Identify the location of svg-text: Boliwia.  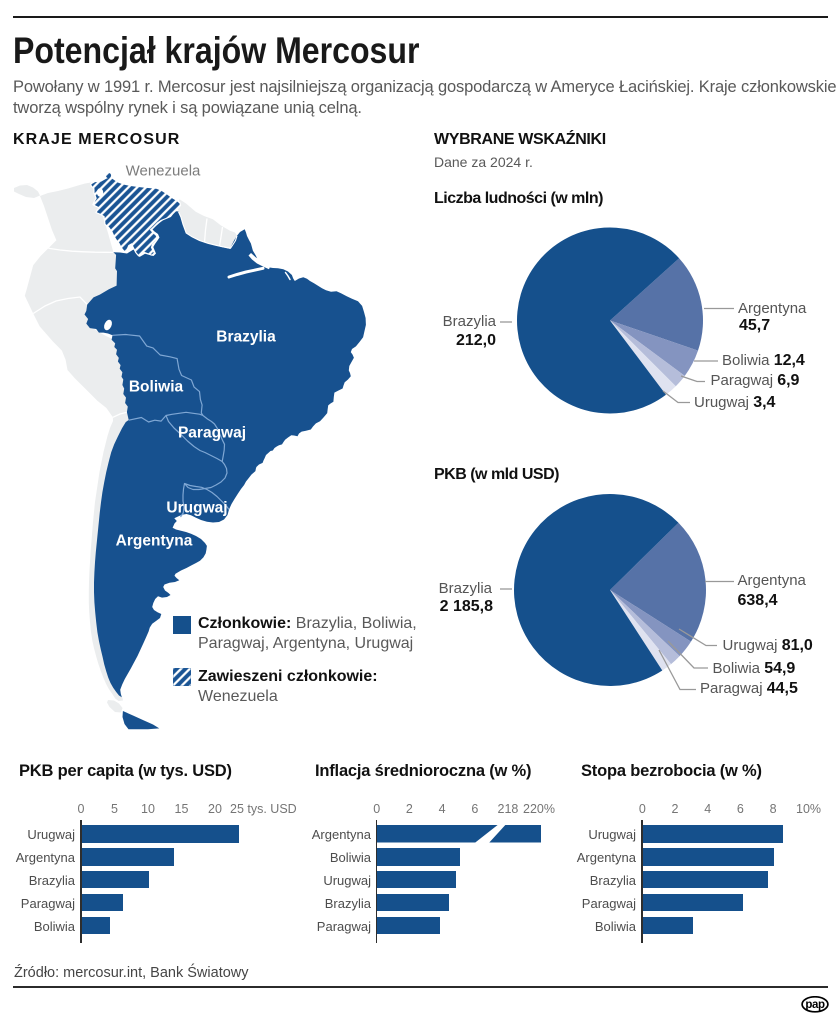
(156, 387).